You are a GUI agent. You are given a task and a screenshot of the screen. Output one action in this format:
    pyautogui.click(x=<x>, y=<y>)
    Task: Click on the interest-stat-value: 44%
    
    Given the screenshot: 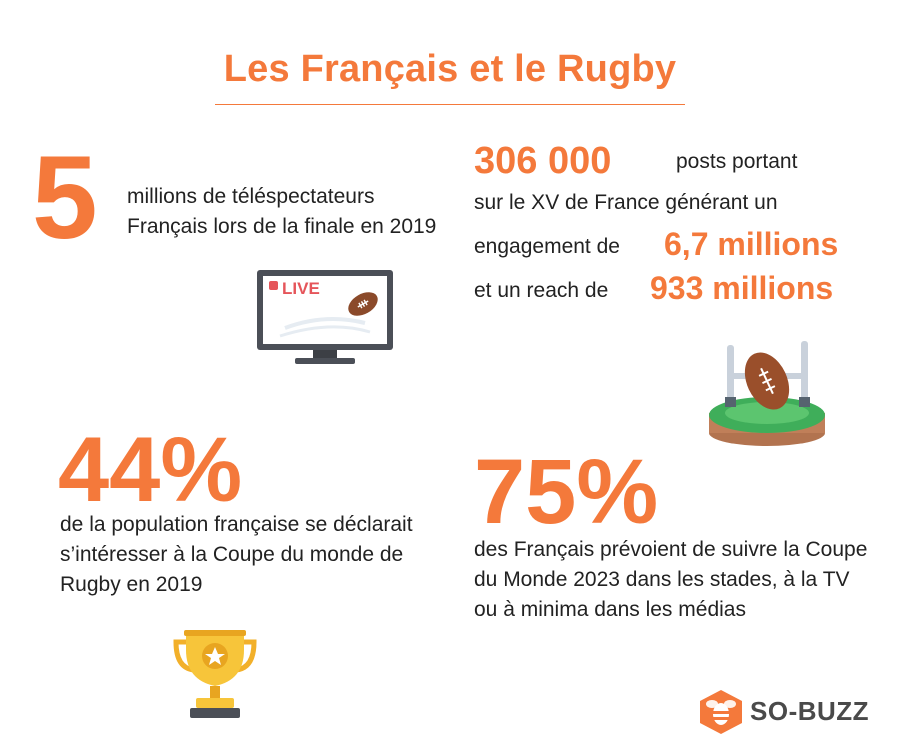 What is the action you would take?
    pyautogui.click(x=150, y=470)
    